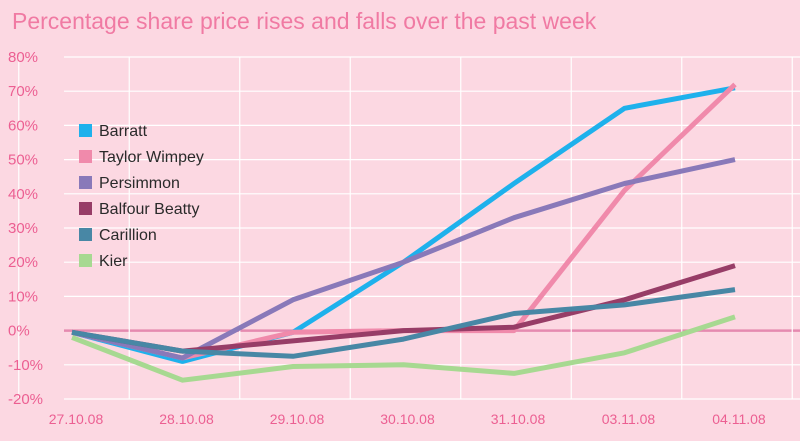 The width and height of the screenshot is (800, 441). I want to click on legend-label: Balfour Beatty, so click(149, 209).